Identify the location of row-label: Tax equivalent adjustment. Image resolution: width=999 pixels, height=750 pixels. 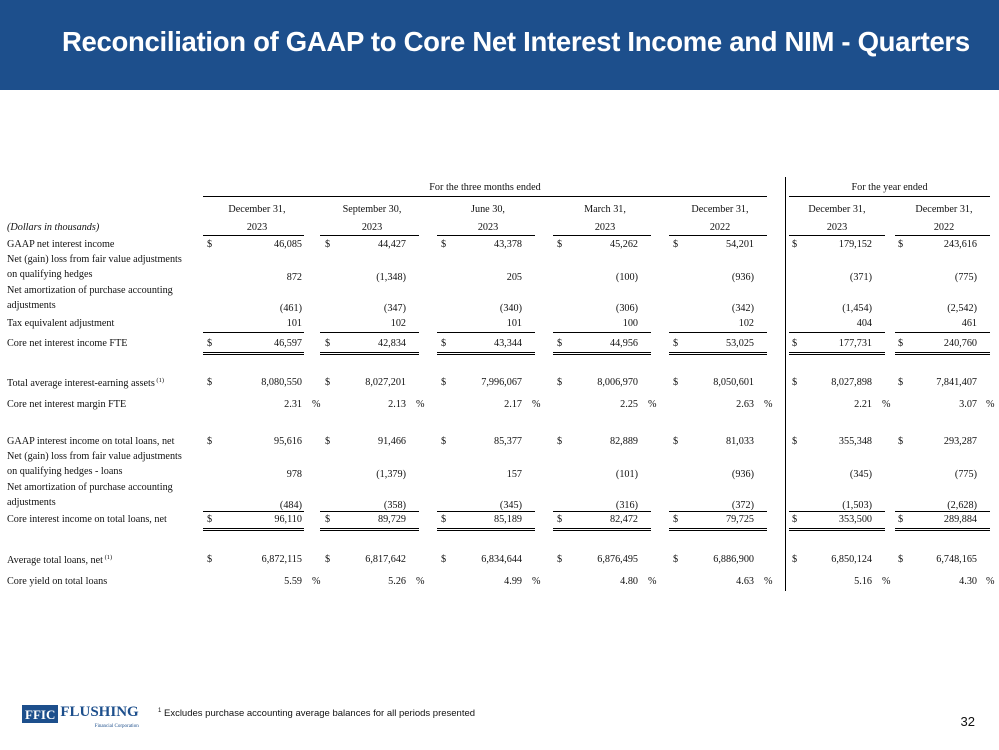
(61, 323).